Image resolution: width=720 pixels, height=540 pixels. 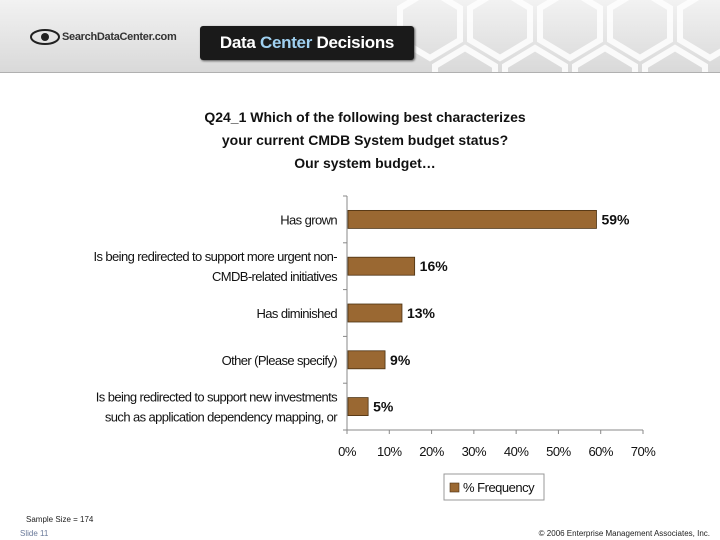 I want to click on legend-label: % Frequency, so click(x=499, y=487).